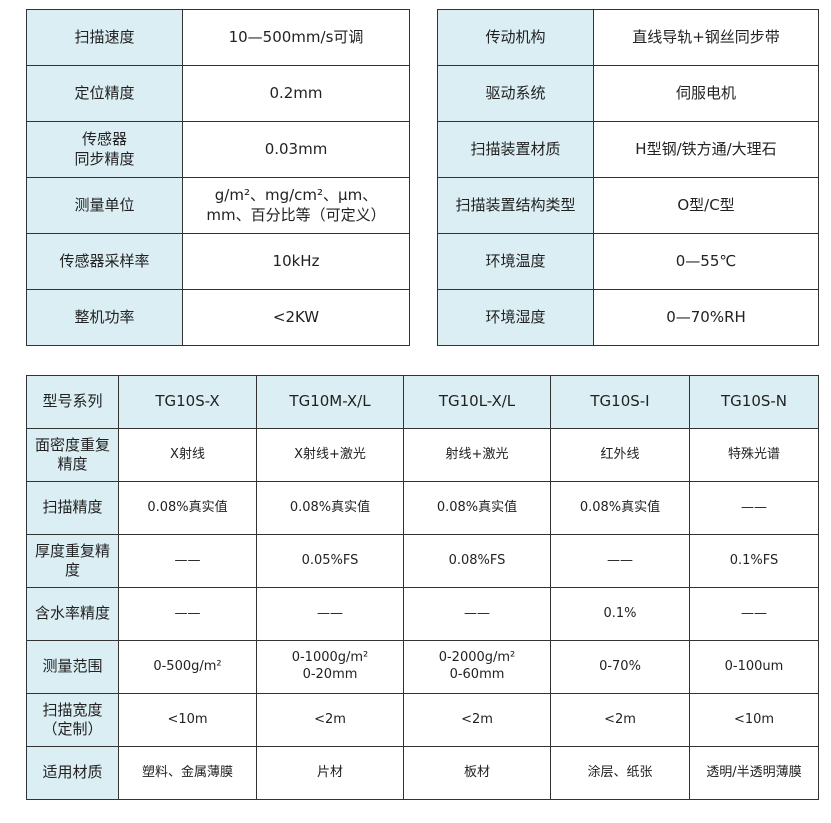 This screenshot has height=823, width=831. I want to click on spec-label: 传动机构, so click(515, 37).